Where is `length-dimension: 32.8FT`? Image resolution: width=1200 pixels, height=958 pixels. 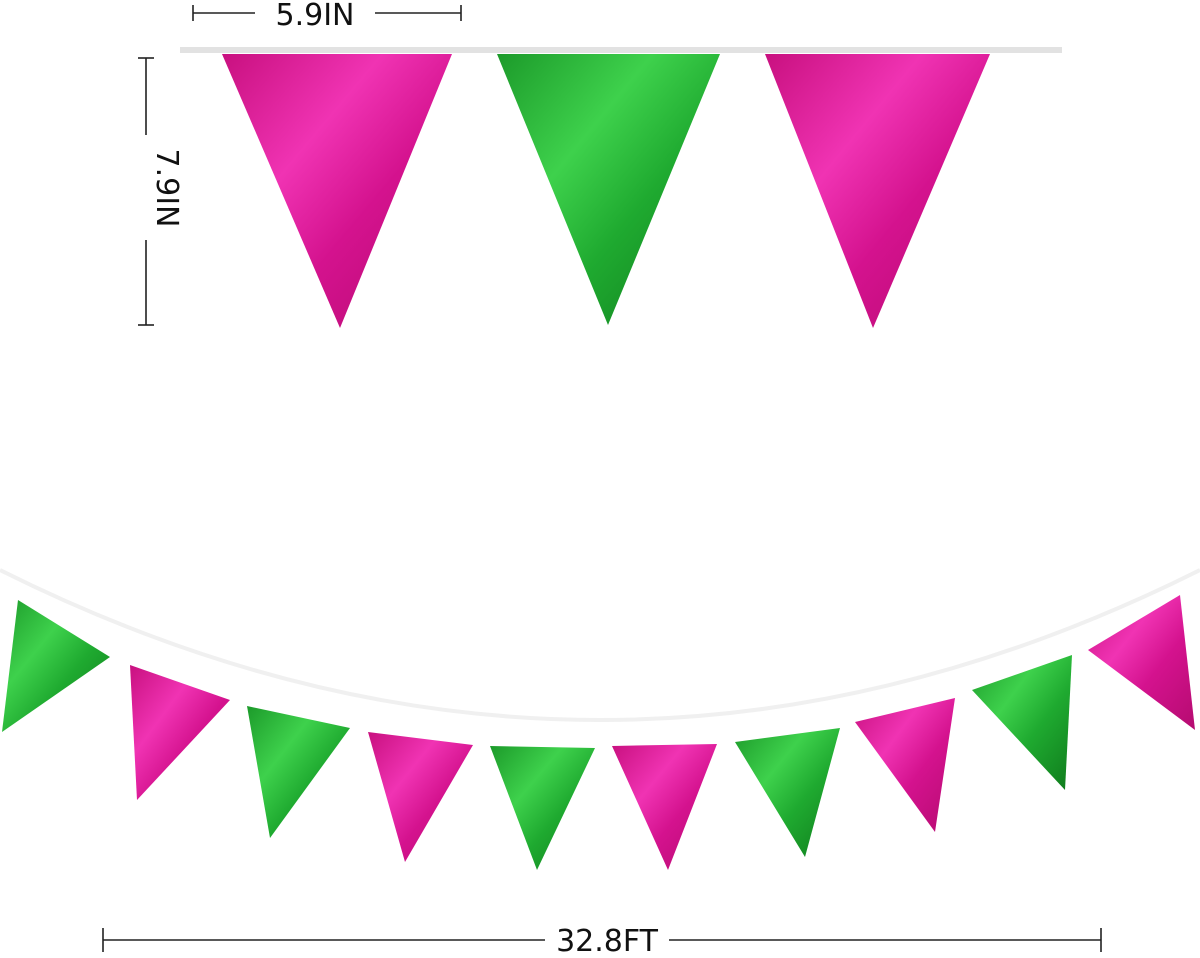
length-dimension: 32.8FT is located at coordinates (602, 940).